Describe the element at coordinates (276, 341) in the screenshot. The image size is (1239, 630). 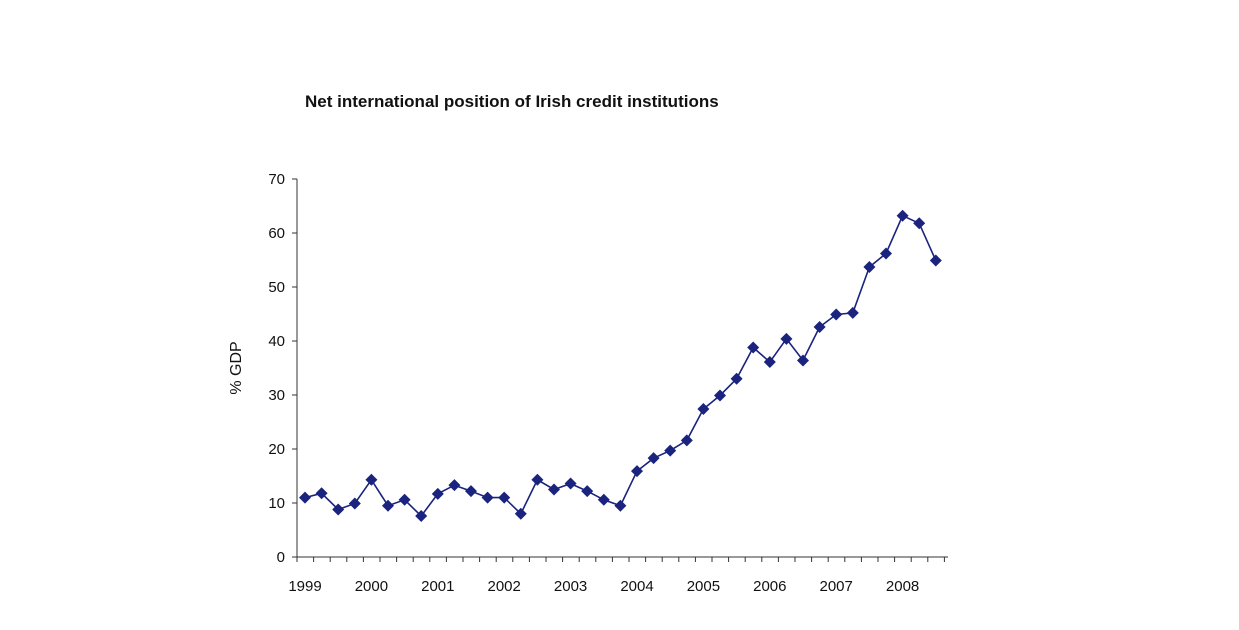
I see `y-tick-label: 40` at that location.